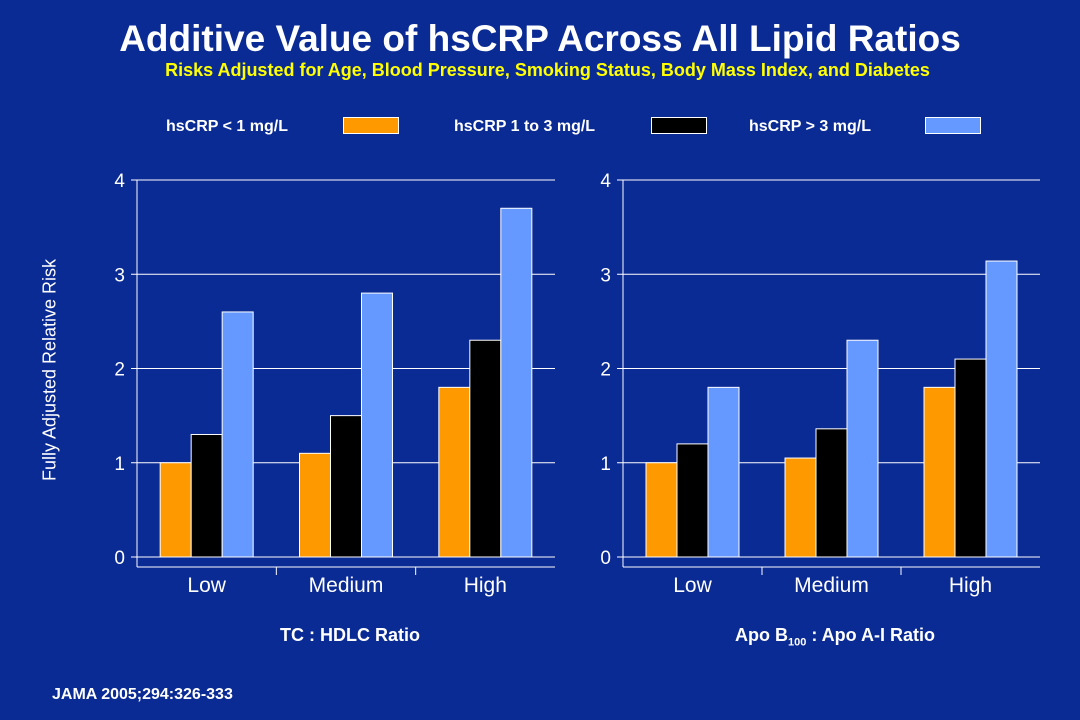 The width and height of the screenshot is (1080, 720). Describe the element at coordinates (810, 126) in the screenshot. I see `legend-label-high: hsCRP > 3 mg/L` at that location.